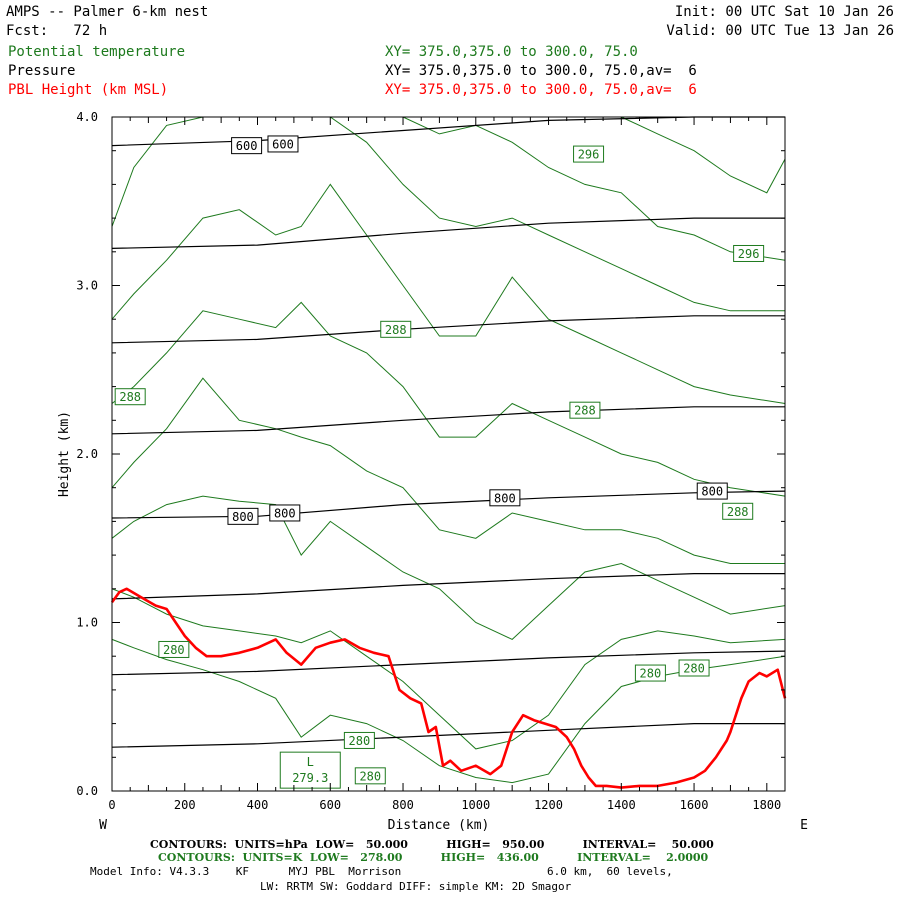 The image size is (900, 900). I want to click on x-tick-label-600: 600, so click(330, 805).